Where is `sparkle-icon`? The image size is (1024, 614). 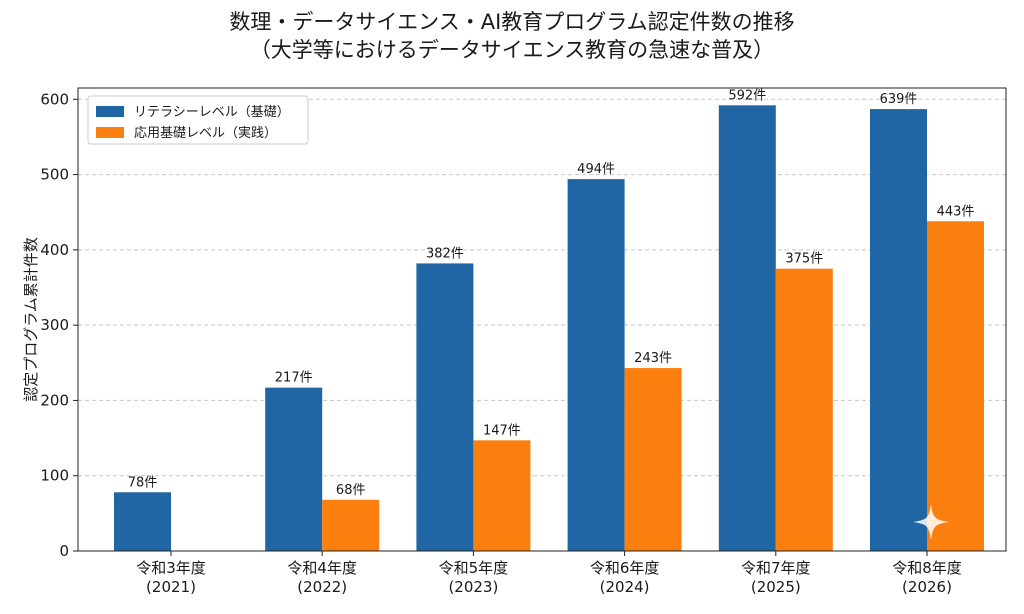
sparkle-icon is located at coordinates (931, 522).